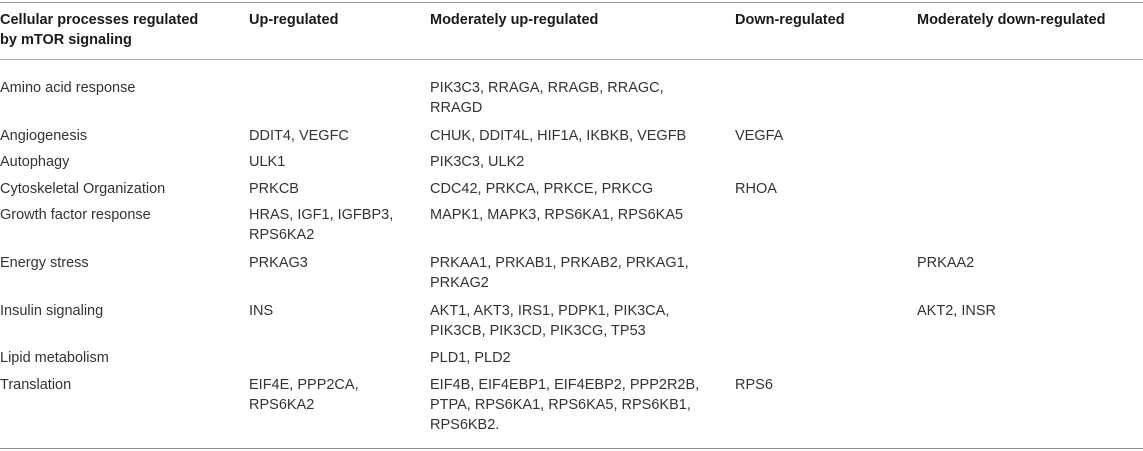  What do you see at coordinates (559, 263) in the screenshot?
I see `cell-moderately-up-regulated-line: PRKAA1, PRKAB1, PRKAB2, PRKAG1,` at bounding box center [559, 263].